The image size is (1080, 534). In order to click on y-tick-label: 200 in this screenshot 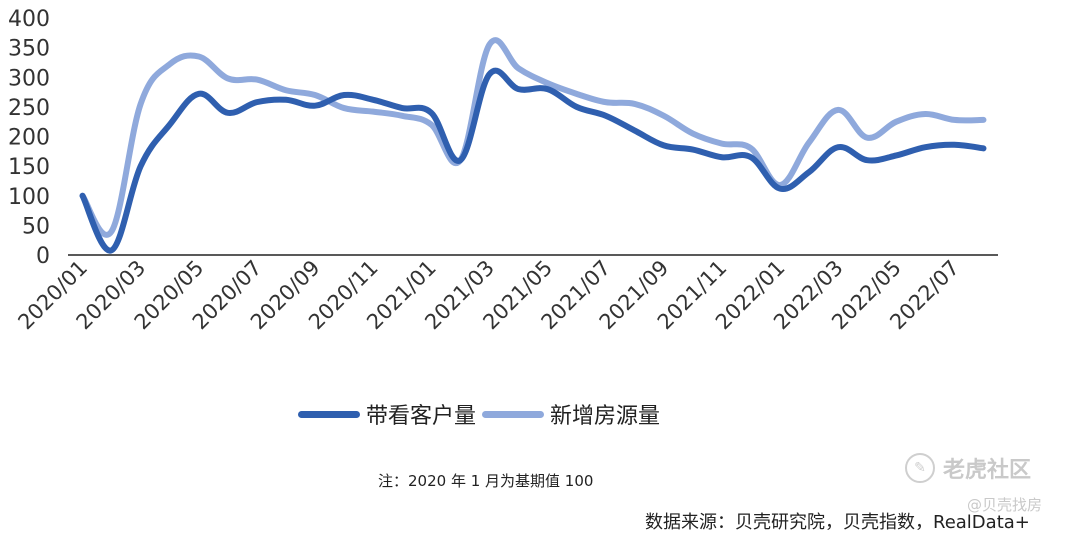, I will do `click(29, 138)`.